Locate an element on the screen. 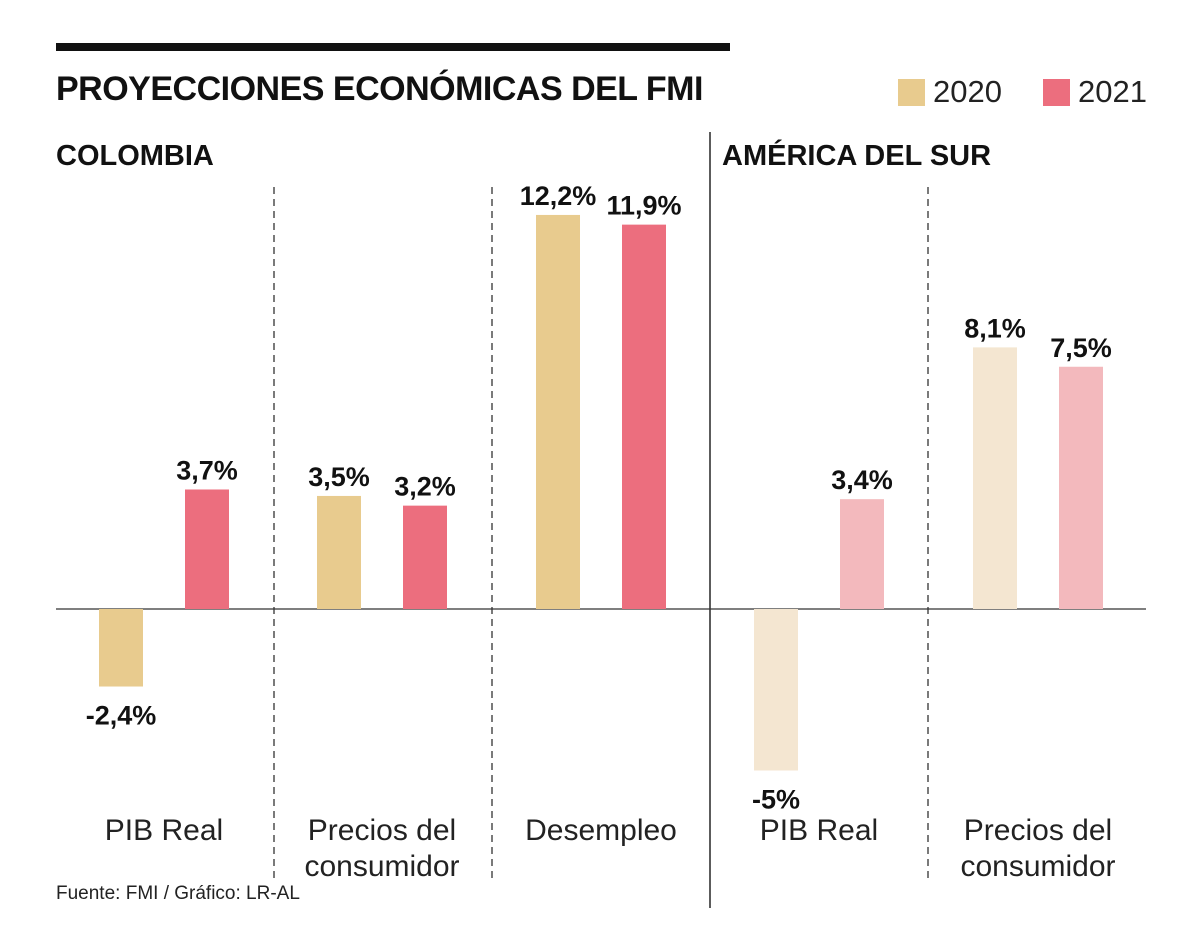 The width and height of the screenshot is (1200, 950). bar-sur-4-2021 is located at coordinates (1081, 487).